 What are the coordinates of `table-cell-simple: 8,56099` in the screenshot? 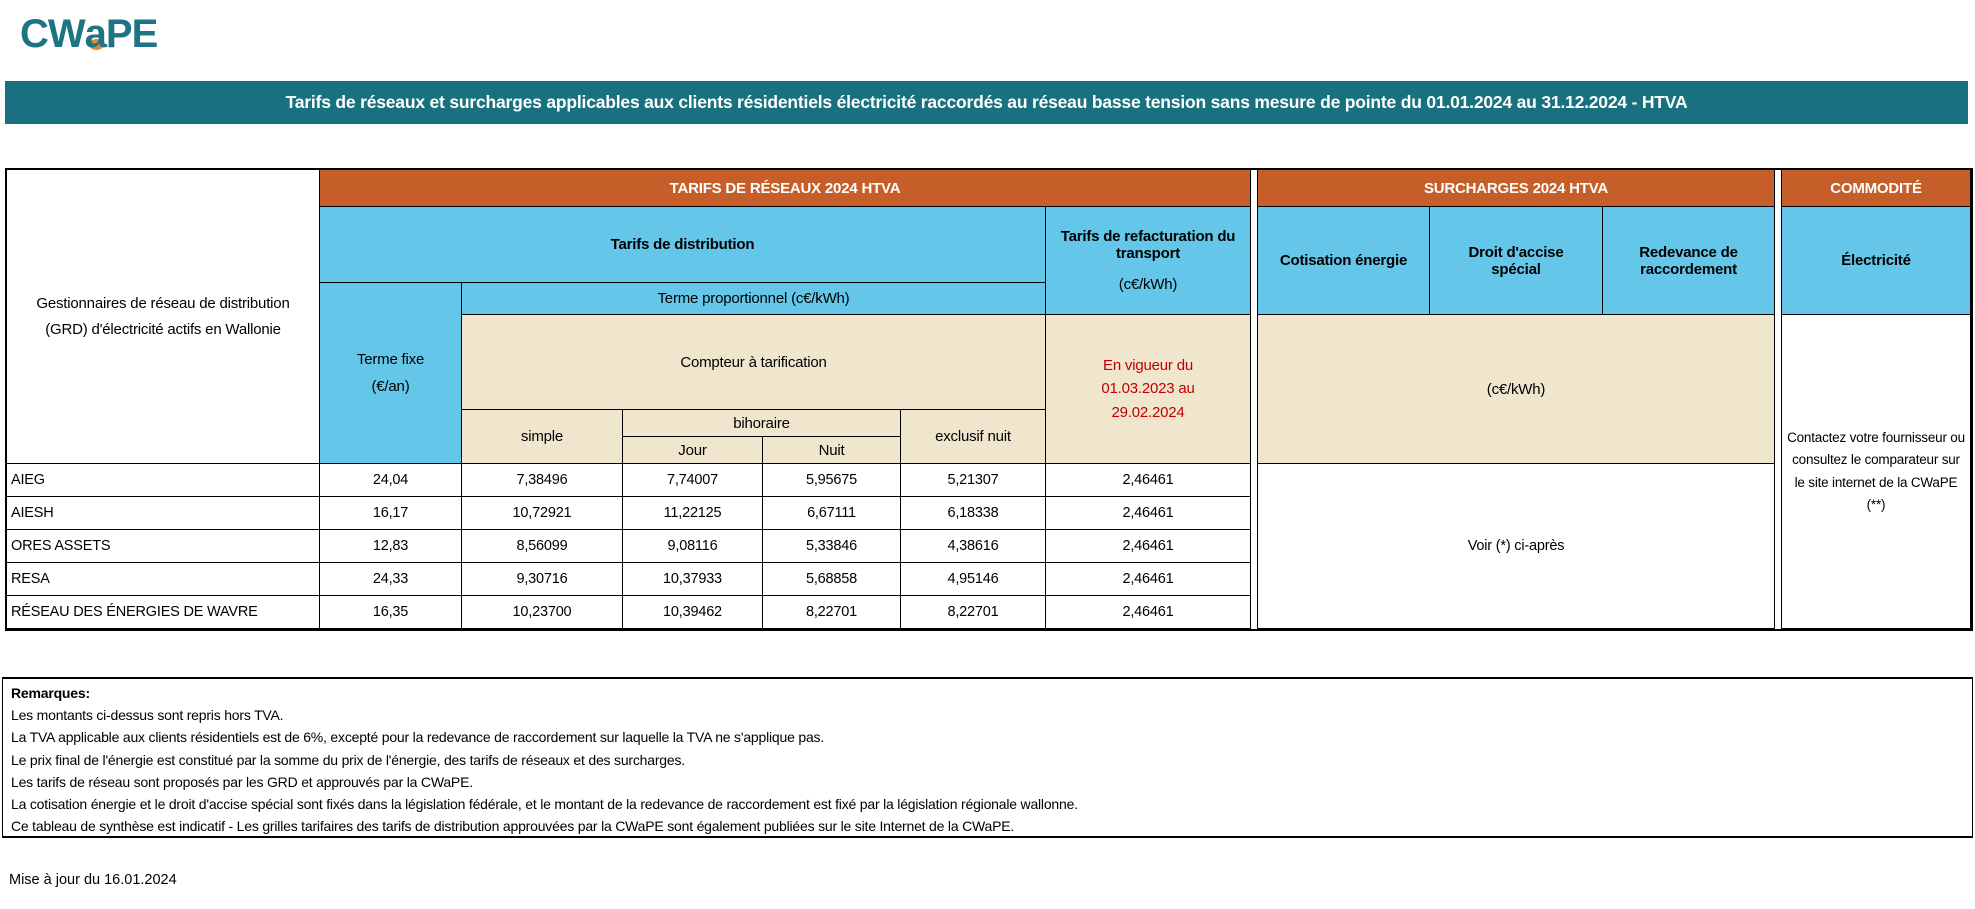 It's located at (542, 546).